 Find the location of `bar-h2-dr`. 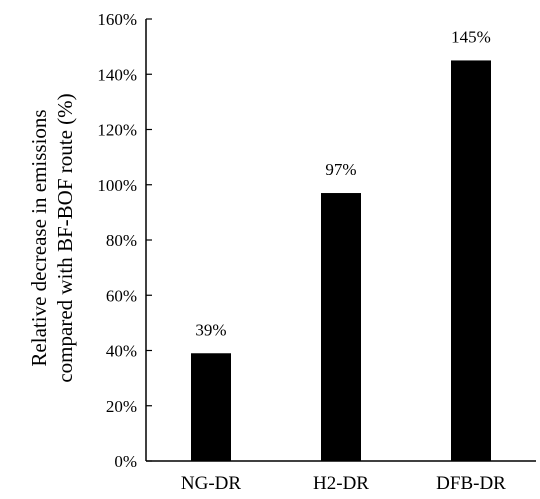

bar-h2-dr is located at coordinates (341, 327).